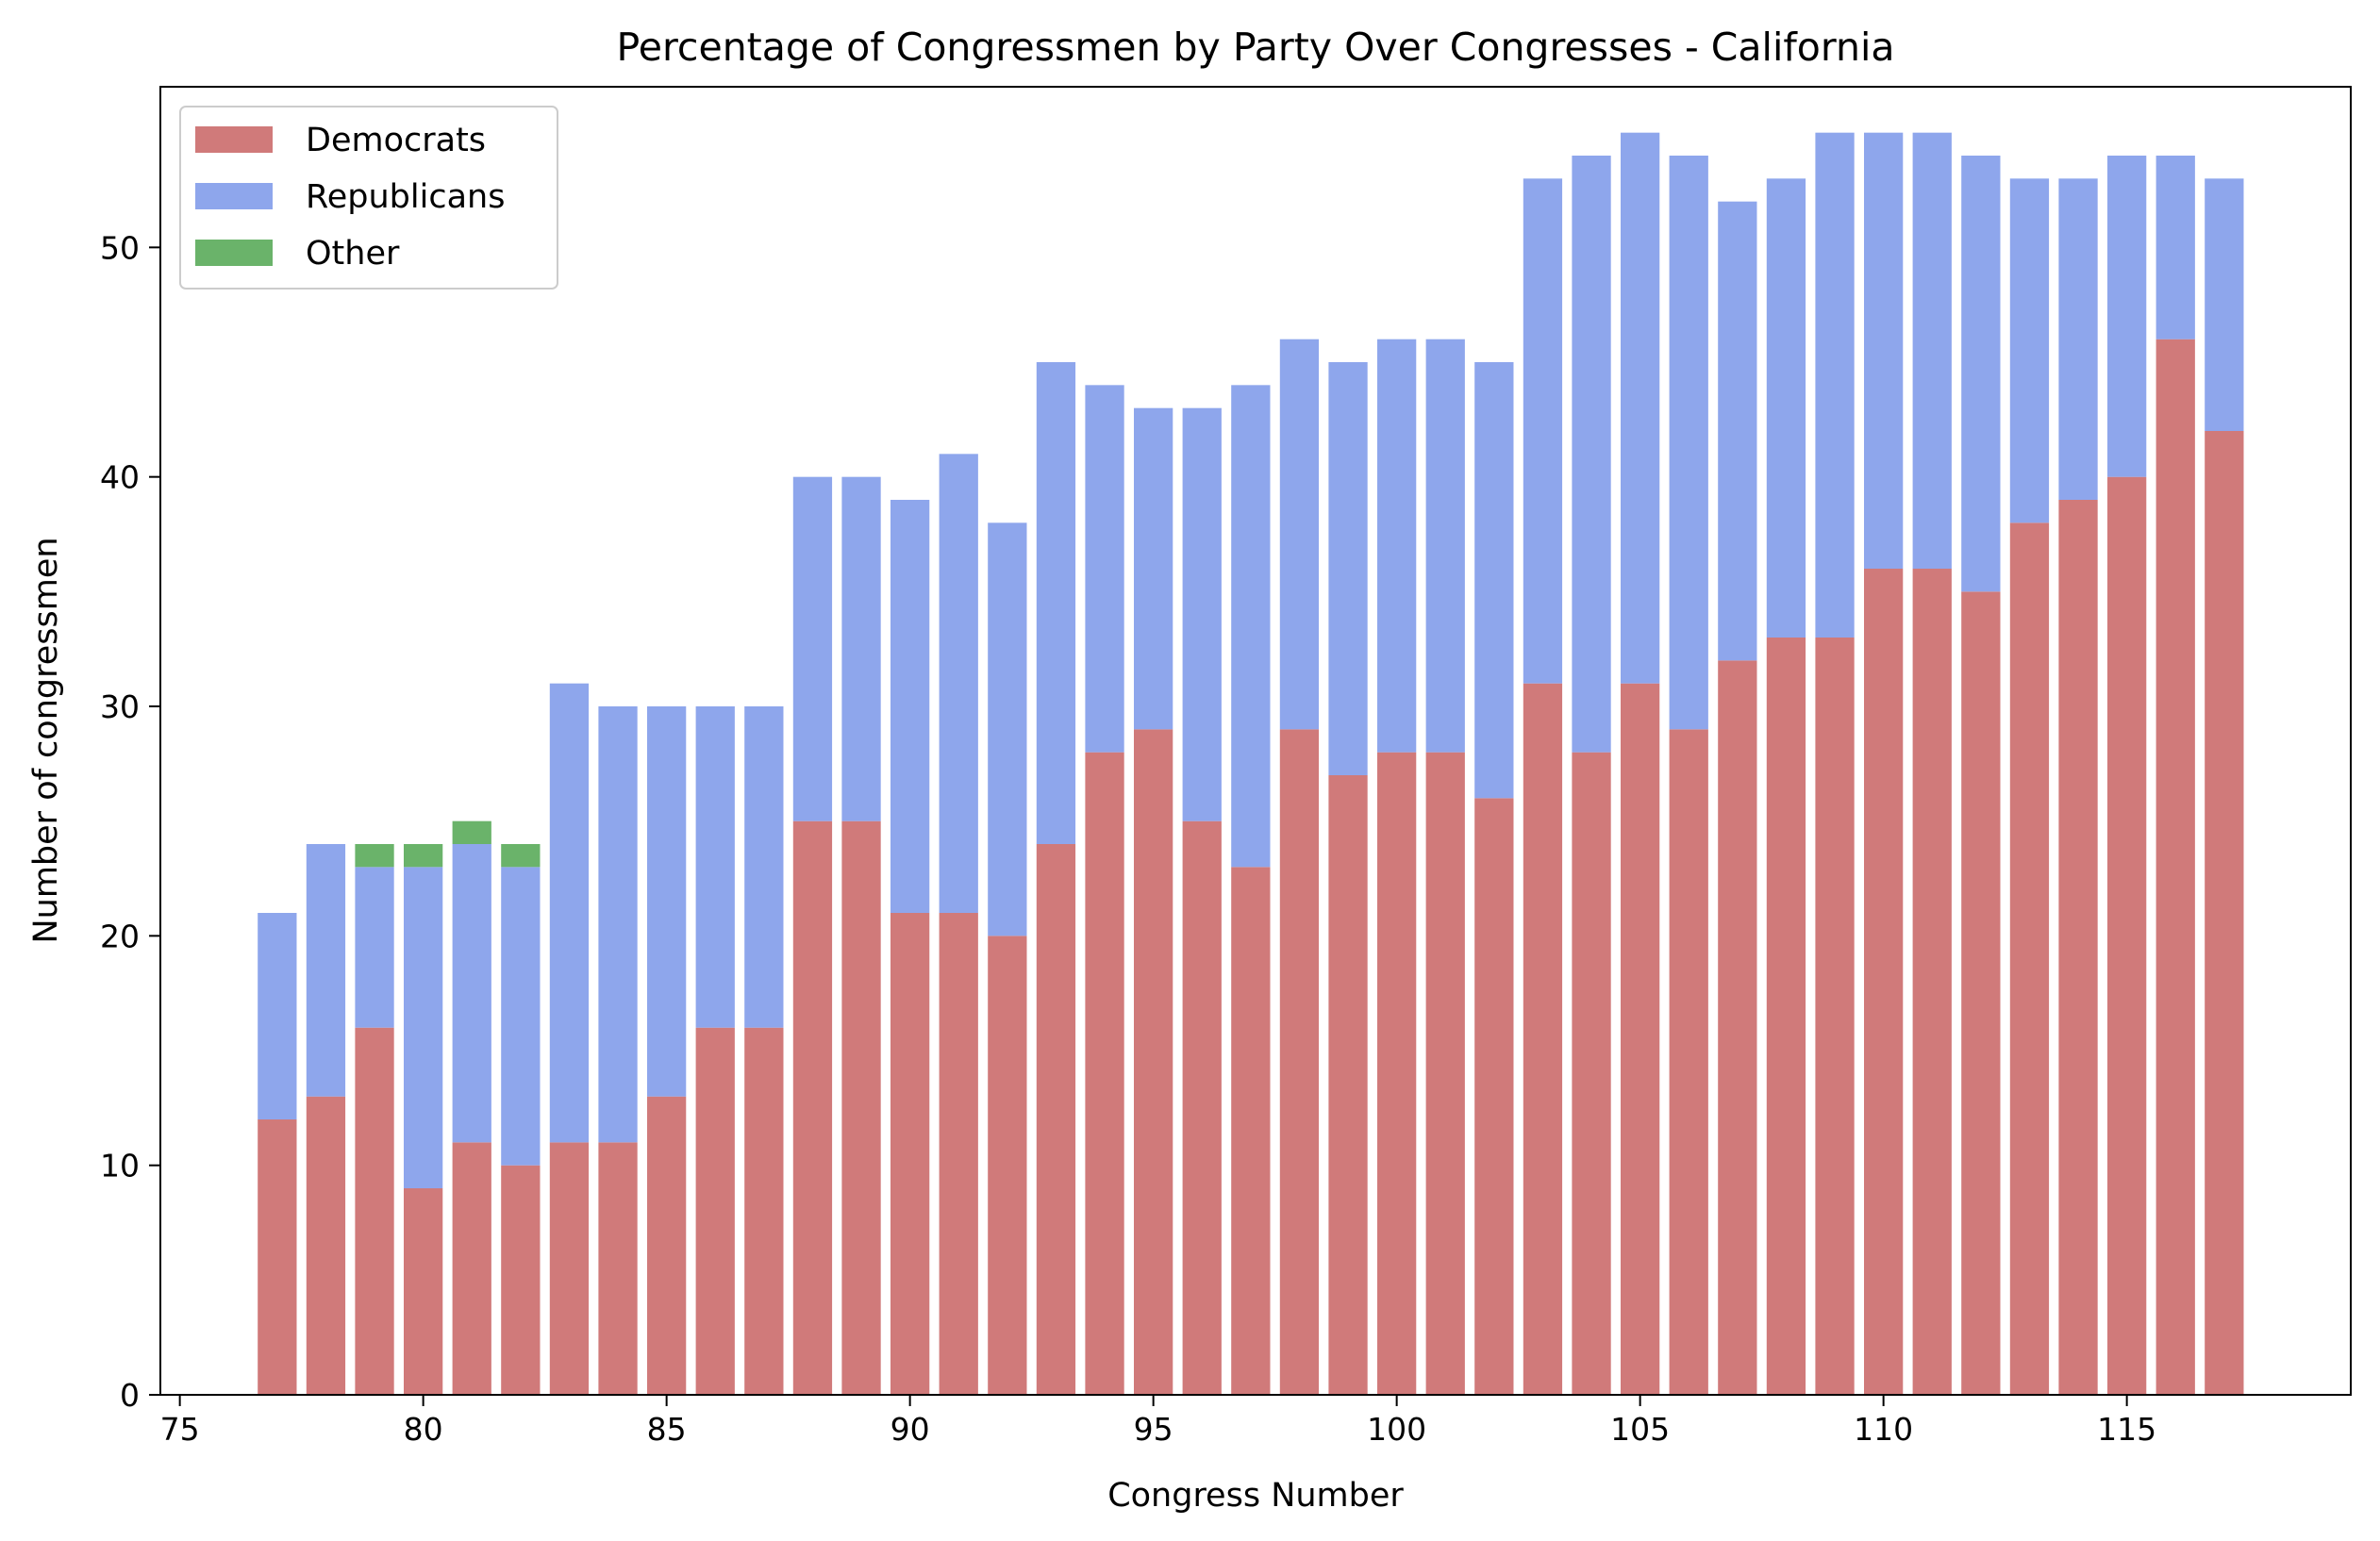 Image resolution: width=2380 pixels, height=1541 pixels. I want to click on x-tick-label: 115, so click(2126, 1429).